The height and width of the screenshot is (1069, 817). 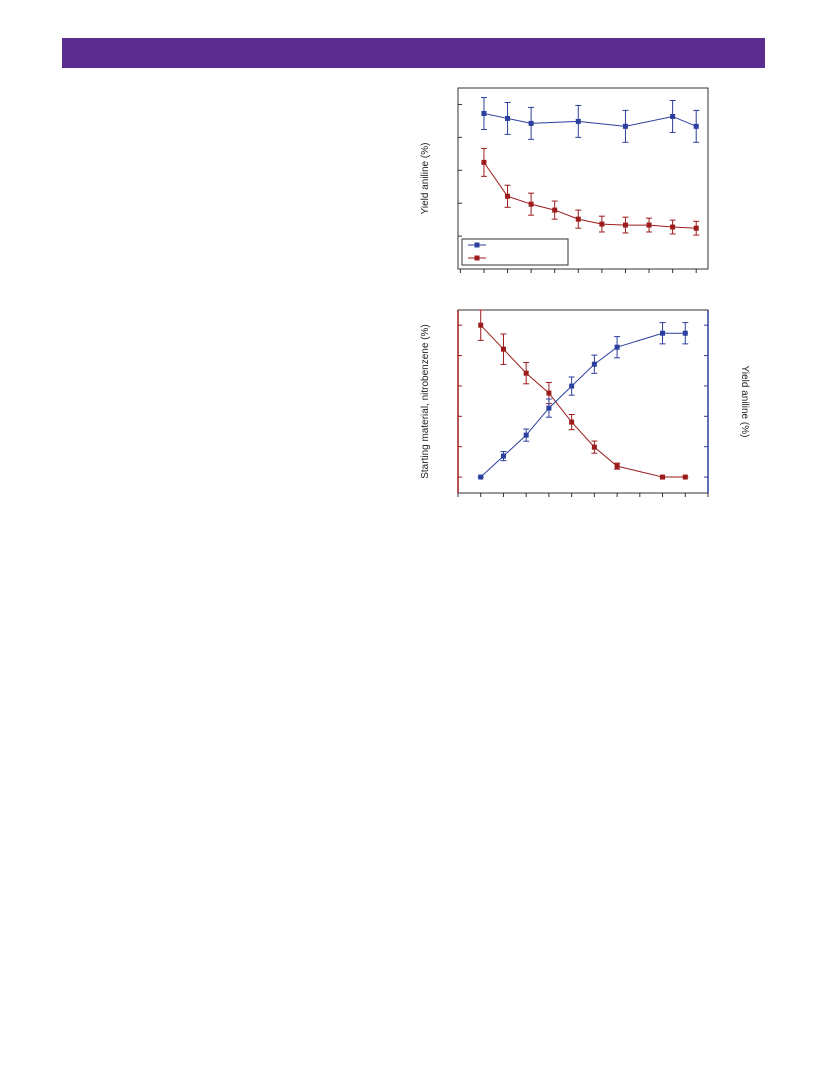 What do you see at coordinates (425, 401) in the screenshot?
I see `y-axis-label: Starting material, nitrobenzene (%)` at bounding box center [425, 401].